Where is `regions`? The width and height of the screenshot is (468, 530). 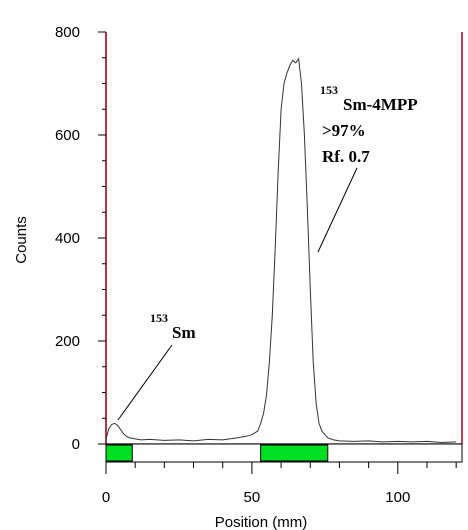
regions is located at coordinates (217, 453).